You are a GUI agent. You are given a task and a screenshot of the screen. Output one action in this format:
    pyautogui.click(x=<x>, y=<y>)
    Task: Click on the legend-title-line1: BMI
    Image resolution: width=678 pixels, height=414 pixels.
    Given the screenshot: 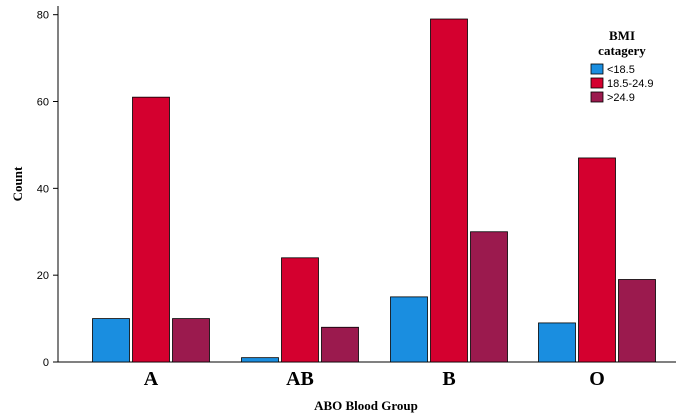 What is the action you would take?
    pyautogui.click(x=622, y=35)
    